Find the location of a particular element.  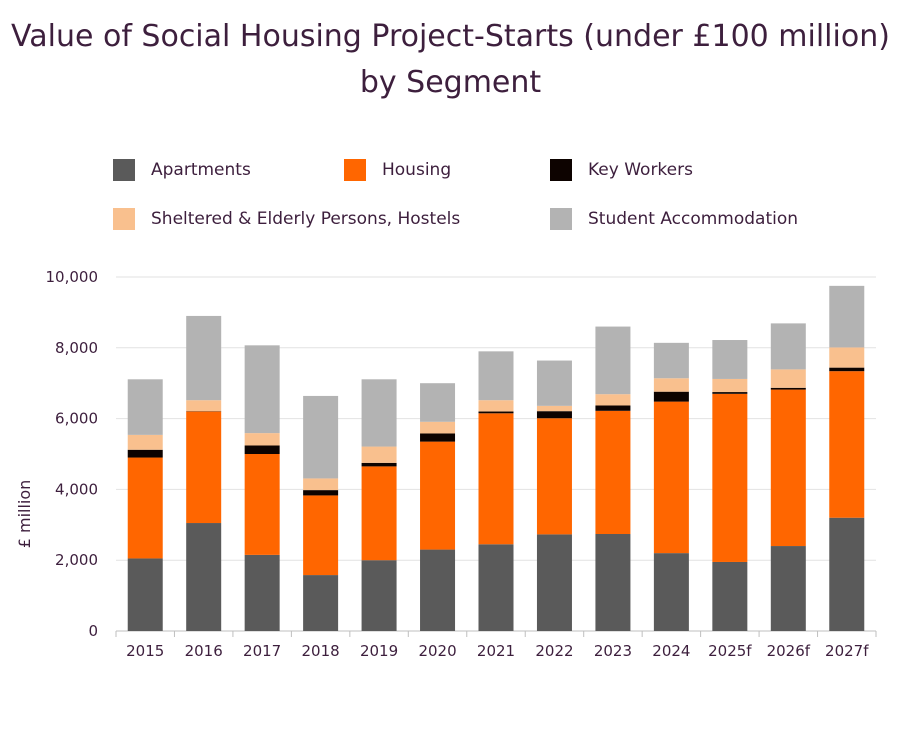

bar-2016-sheltered-elderly-persons-hostels is located at coordinates (204, 406).